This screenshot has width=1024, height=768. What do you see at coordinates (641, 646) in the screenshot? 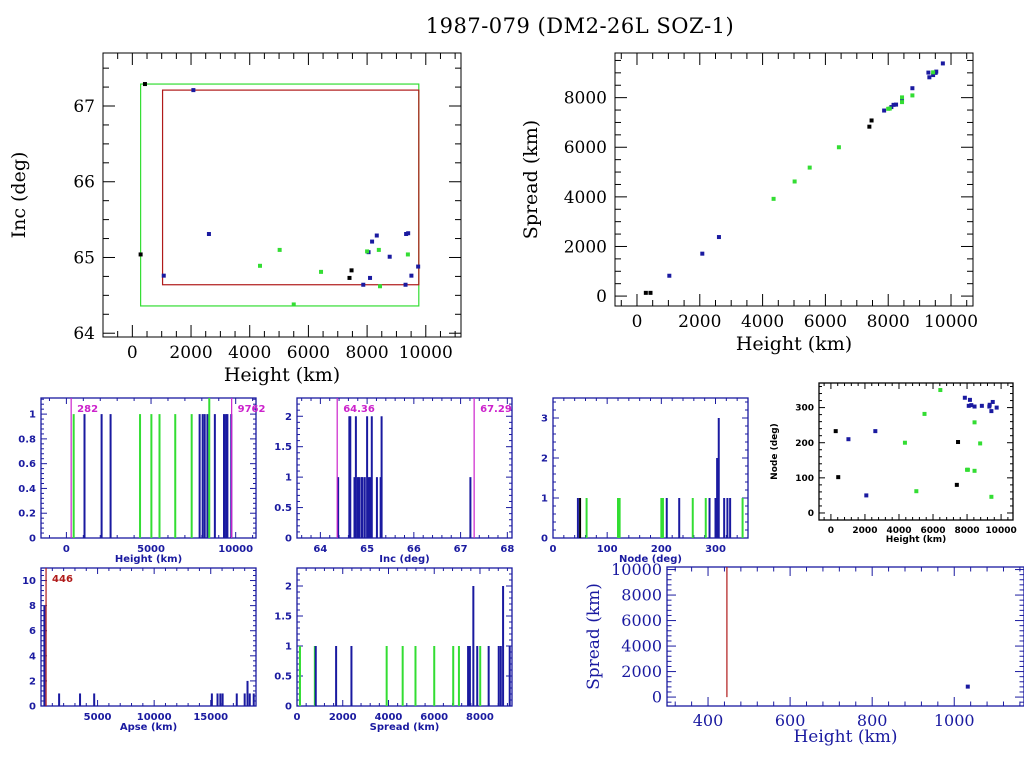
I see `y-tick-label: 4000` at bounding box center [641, 646].